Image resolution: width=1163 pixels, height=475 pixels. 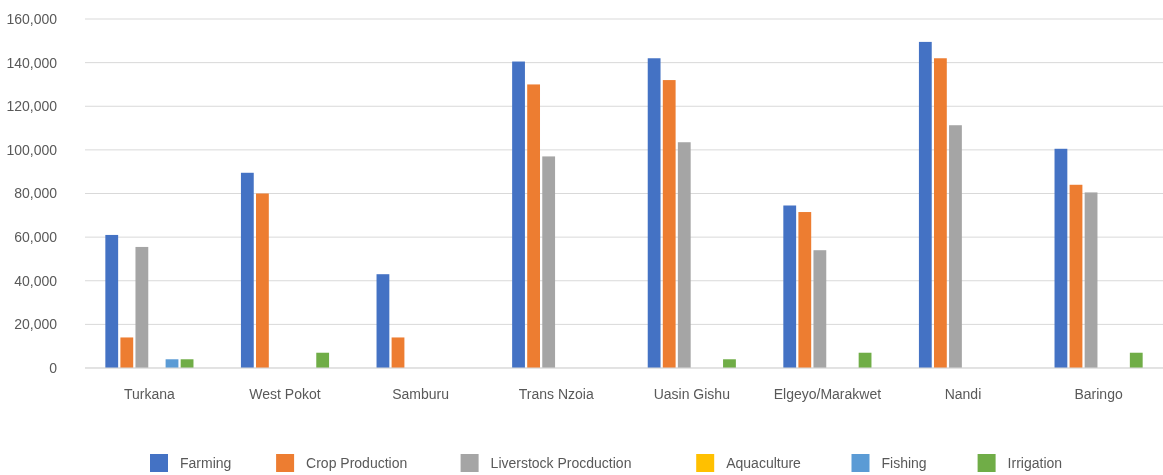 What do you see at coordinates (556, 394) in the screenshot?
I see `x-tick-label: Trans Nzoia` at bounding box center [556, 394].